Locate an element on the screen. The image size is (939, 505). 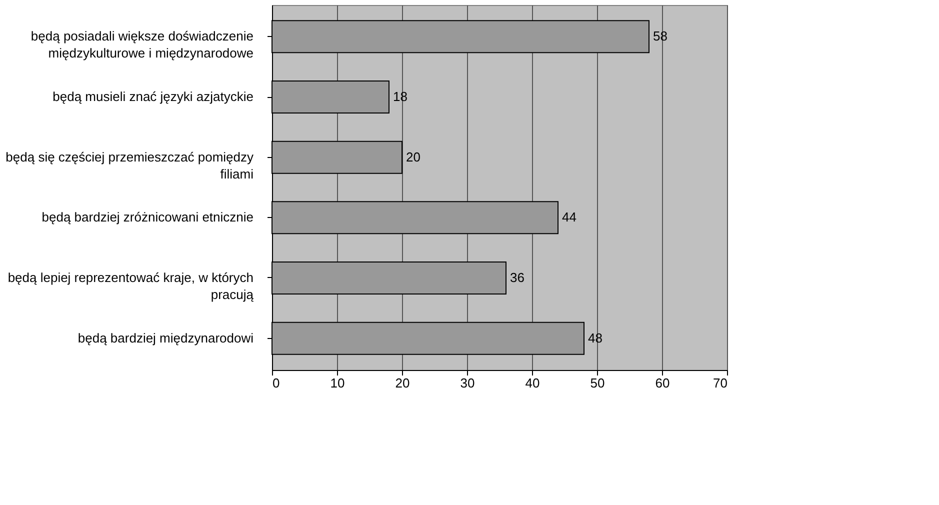
y-tick-label: będą bardziej zróżnicowani etnicznie is located at coordinates (148, 217).